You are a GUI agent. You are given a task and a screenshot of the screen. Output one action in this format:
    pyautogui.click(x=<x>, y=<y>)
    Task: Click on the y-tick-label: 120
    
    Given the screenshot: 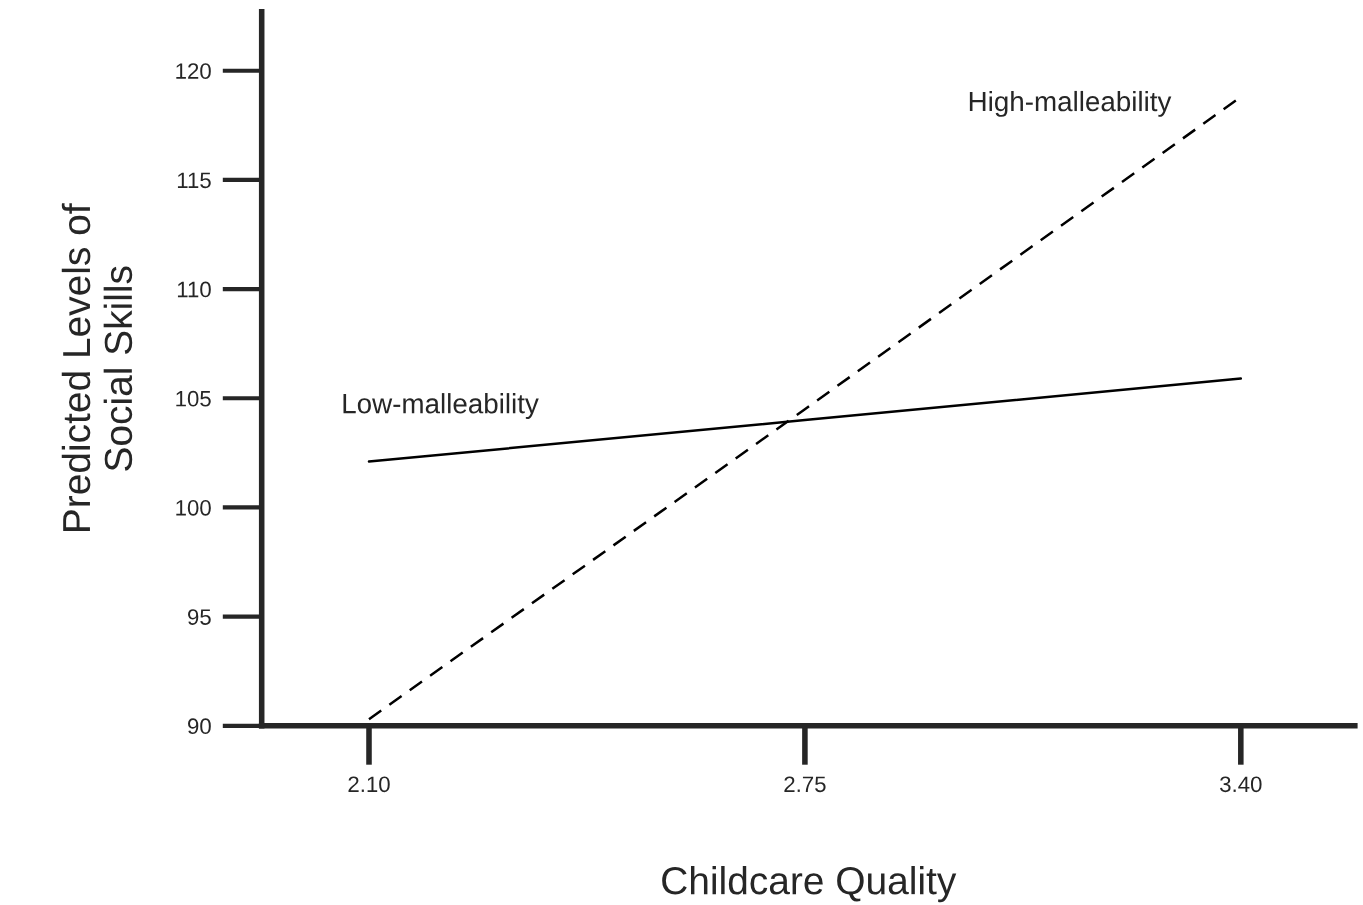 What is the action you would take?
    pyautogui.click(x=193, y=71)
    